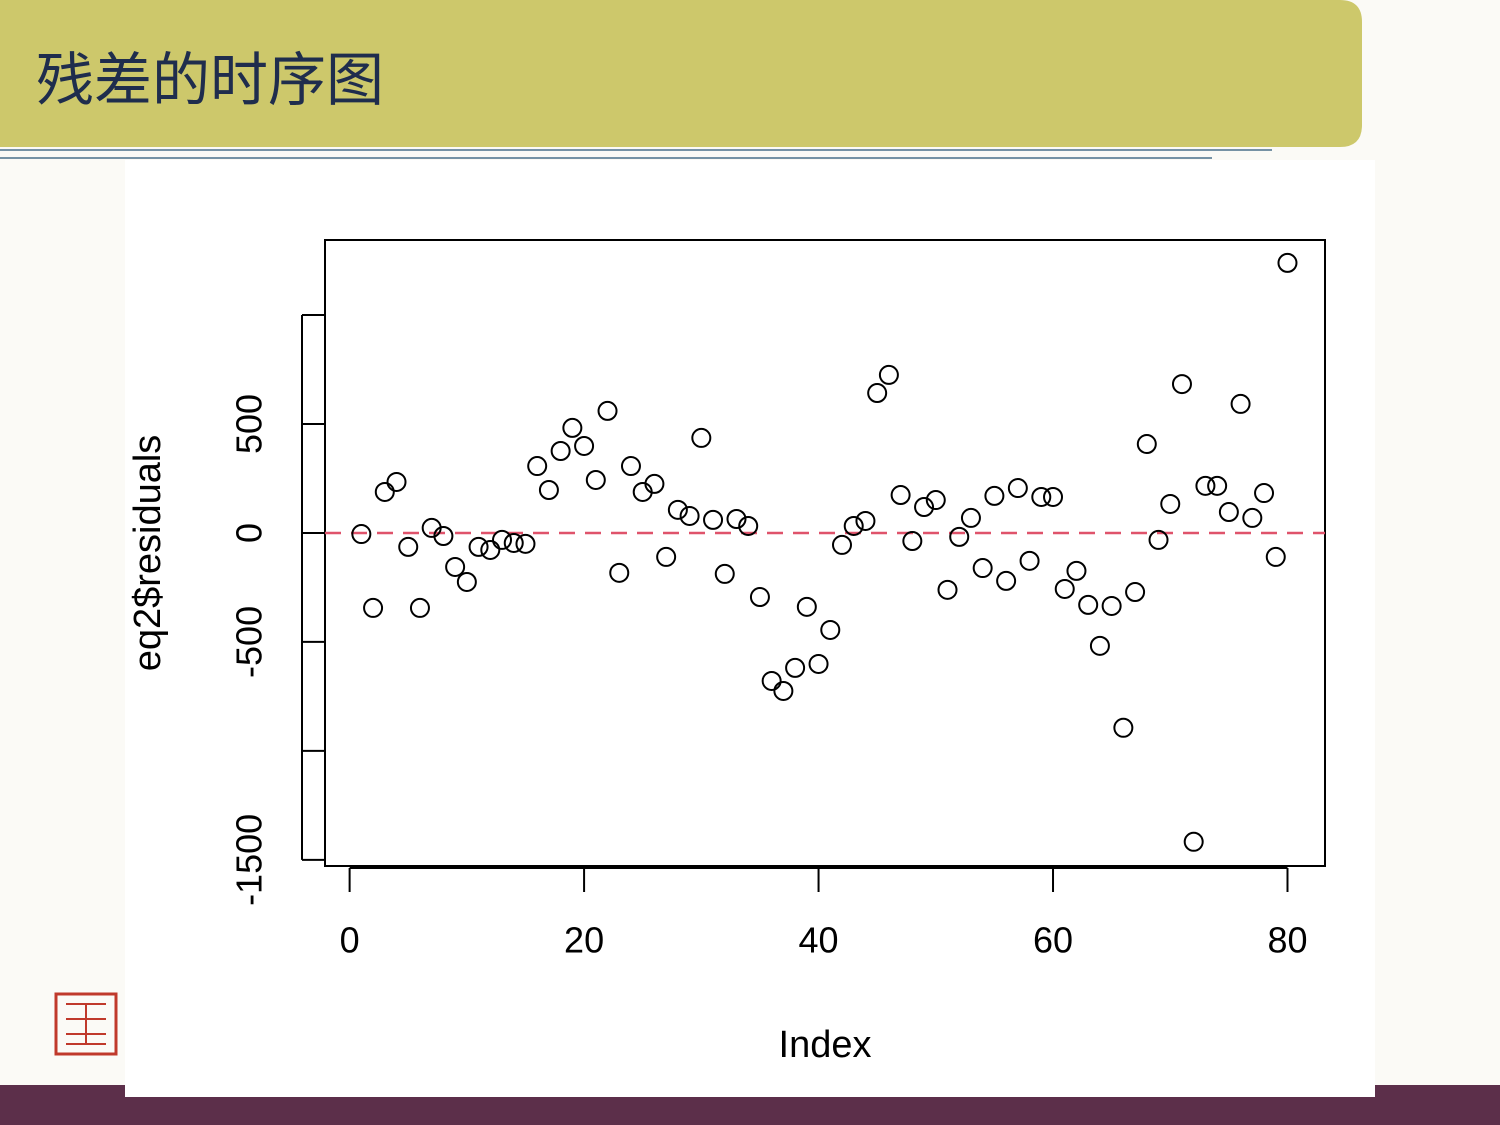 The width and height of the screenshot is (1500, 1125). Describe the element at coordinates (148, 553) in the screenshot. I see `y-axis-label: eq2$residuals` at that location.